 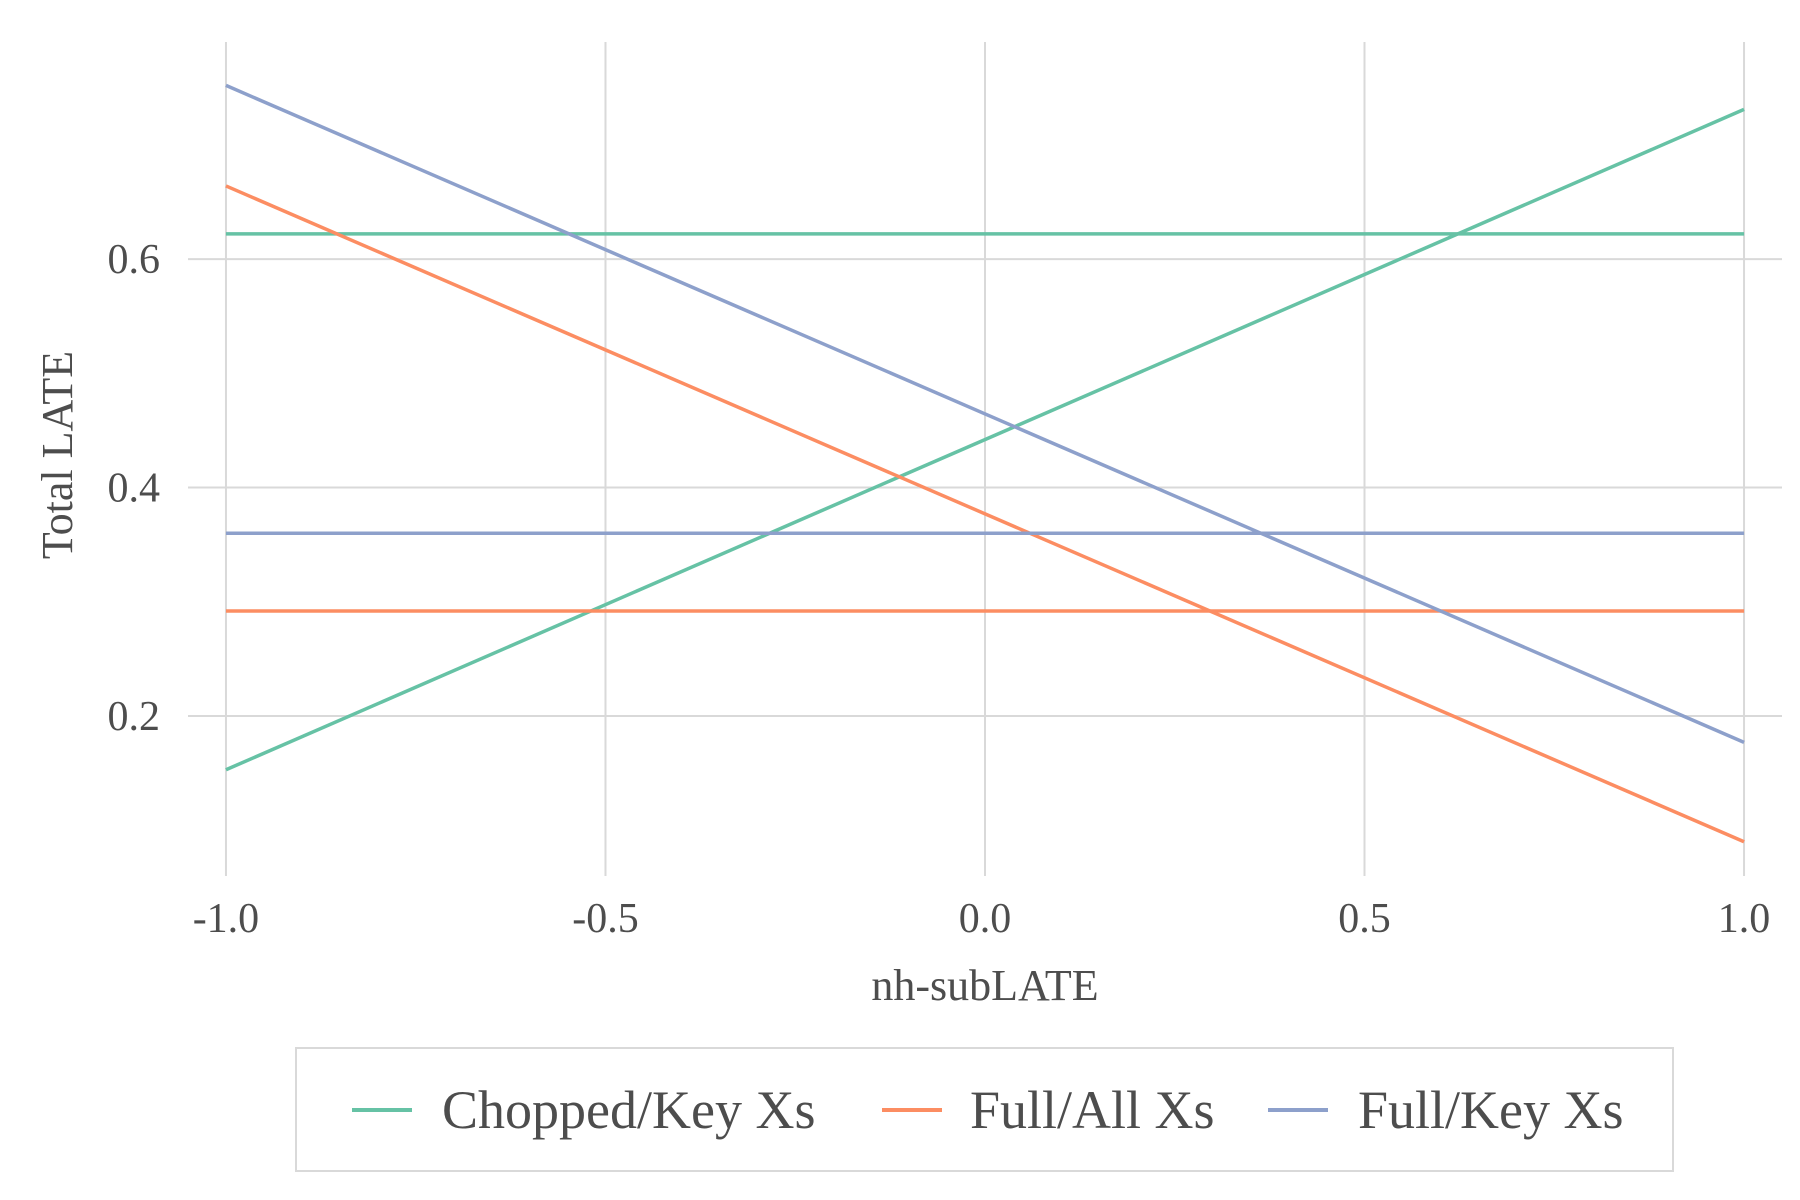 I want to click on x-tick-label: 0.0, so click(x=985, y=919).